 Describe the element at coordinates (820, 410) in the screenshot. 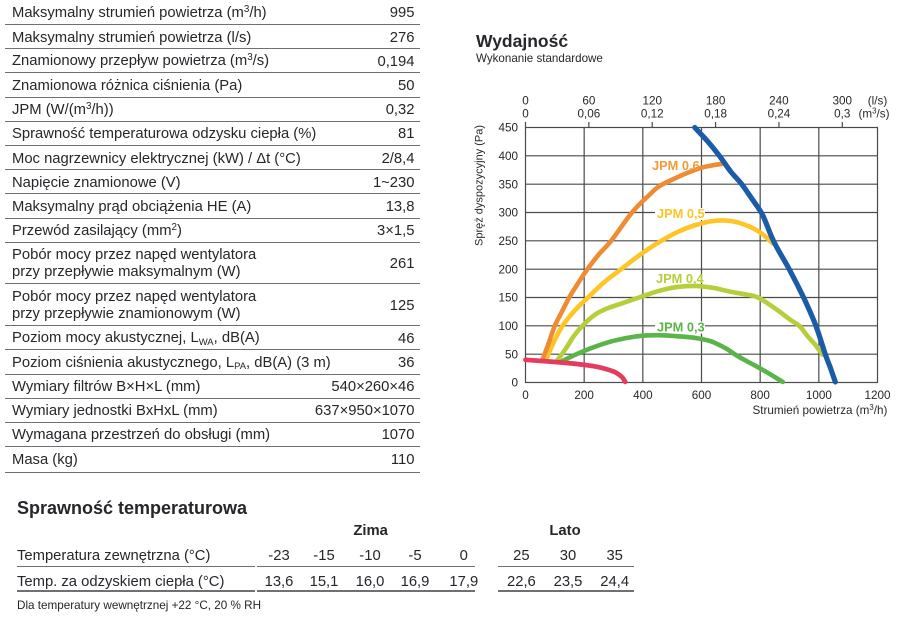

I see `svg-text: Strumień powietrza (m3/h)` at that location.